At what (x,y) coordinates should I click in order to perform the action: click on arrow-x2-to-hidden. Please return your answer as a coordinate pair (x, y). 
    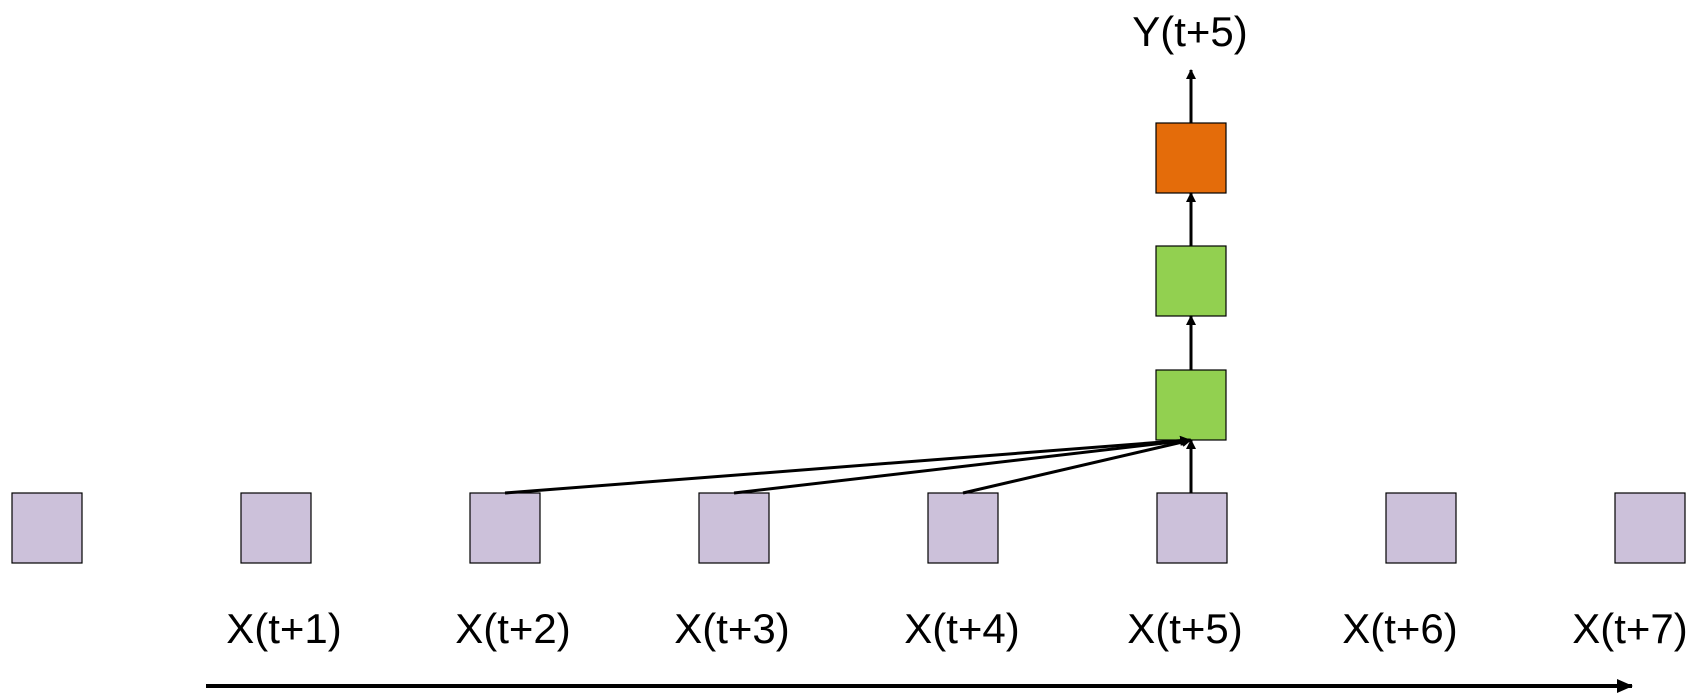
    Looking at the image, I should click on (847, 465).